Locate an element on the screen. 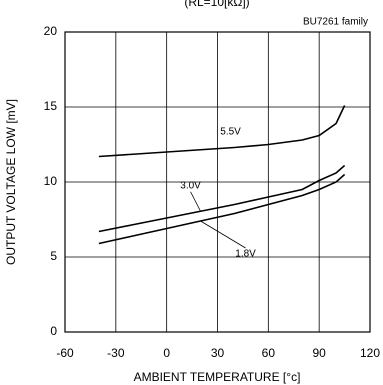 This screenshot has height=385, width=383. x-tick-label: 60 is located at coordinates (269, 353).